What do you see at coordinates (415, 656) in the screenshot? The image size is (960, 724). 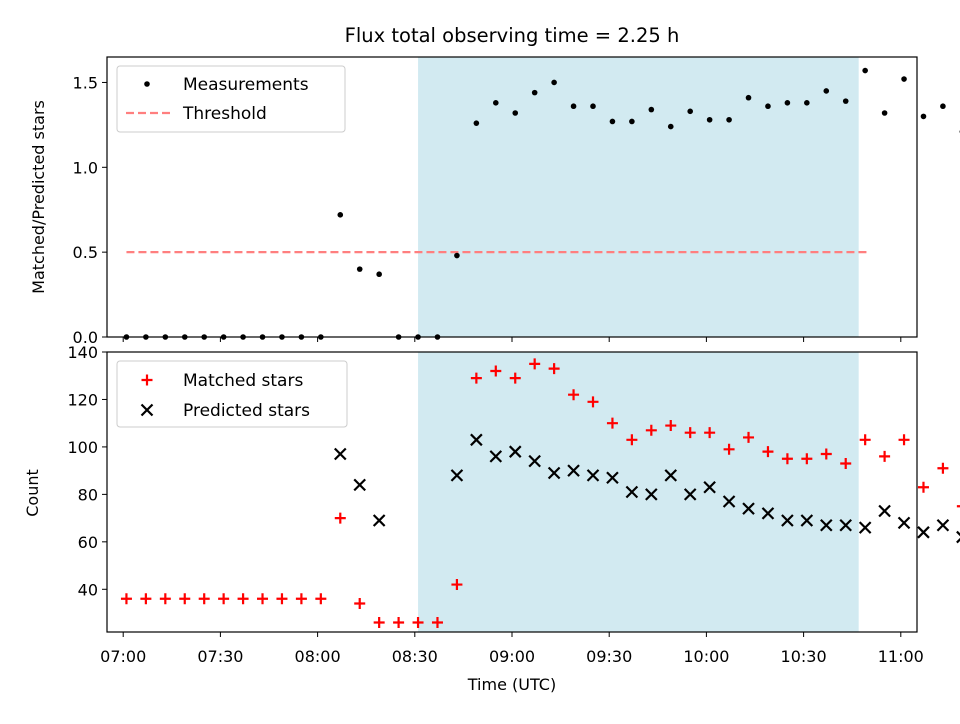 I see `x-tick-label: 08:30` at bounding box center [415, 656].